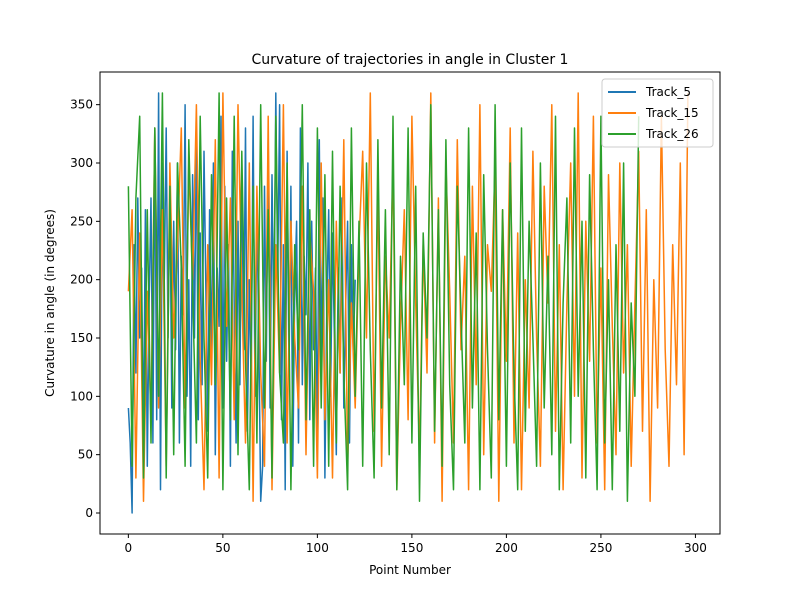 The width and height of the screenshot is (800, 604). I want to click on y-tick-label: 300, so click(81, 163).